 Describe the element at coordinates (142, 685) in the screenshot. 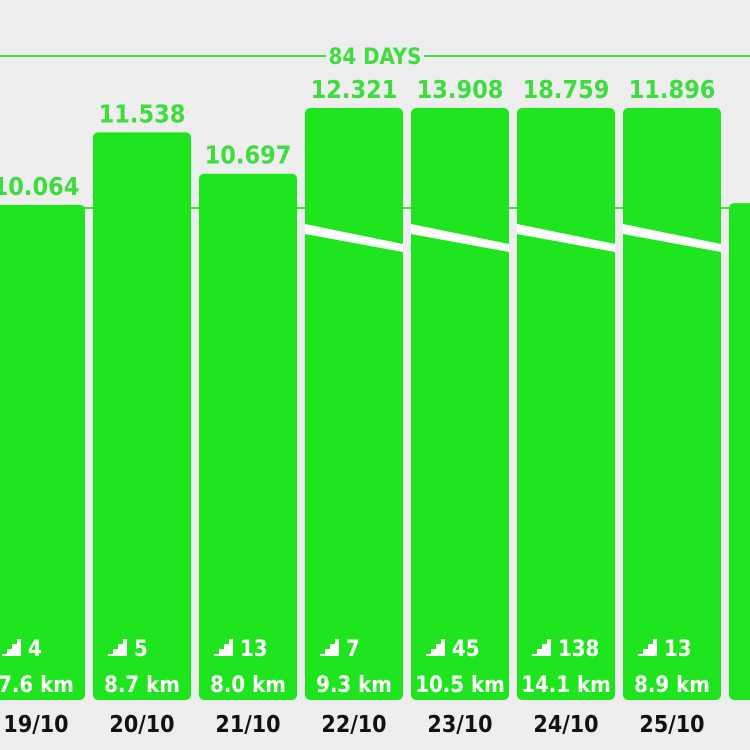

I see `bar-distance-label: 8.7 km` at that location.